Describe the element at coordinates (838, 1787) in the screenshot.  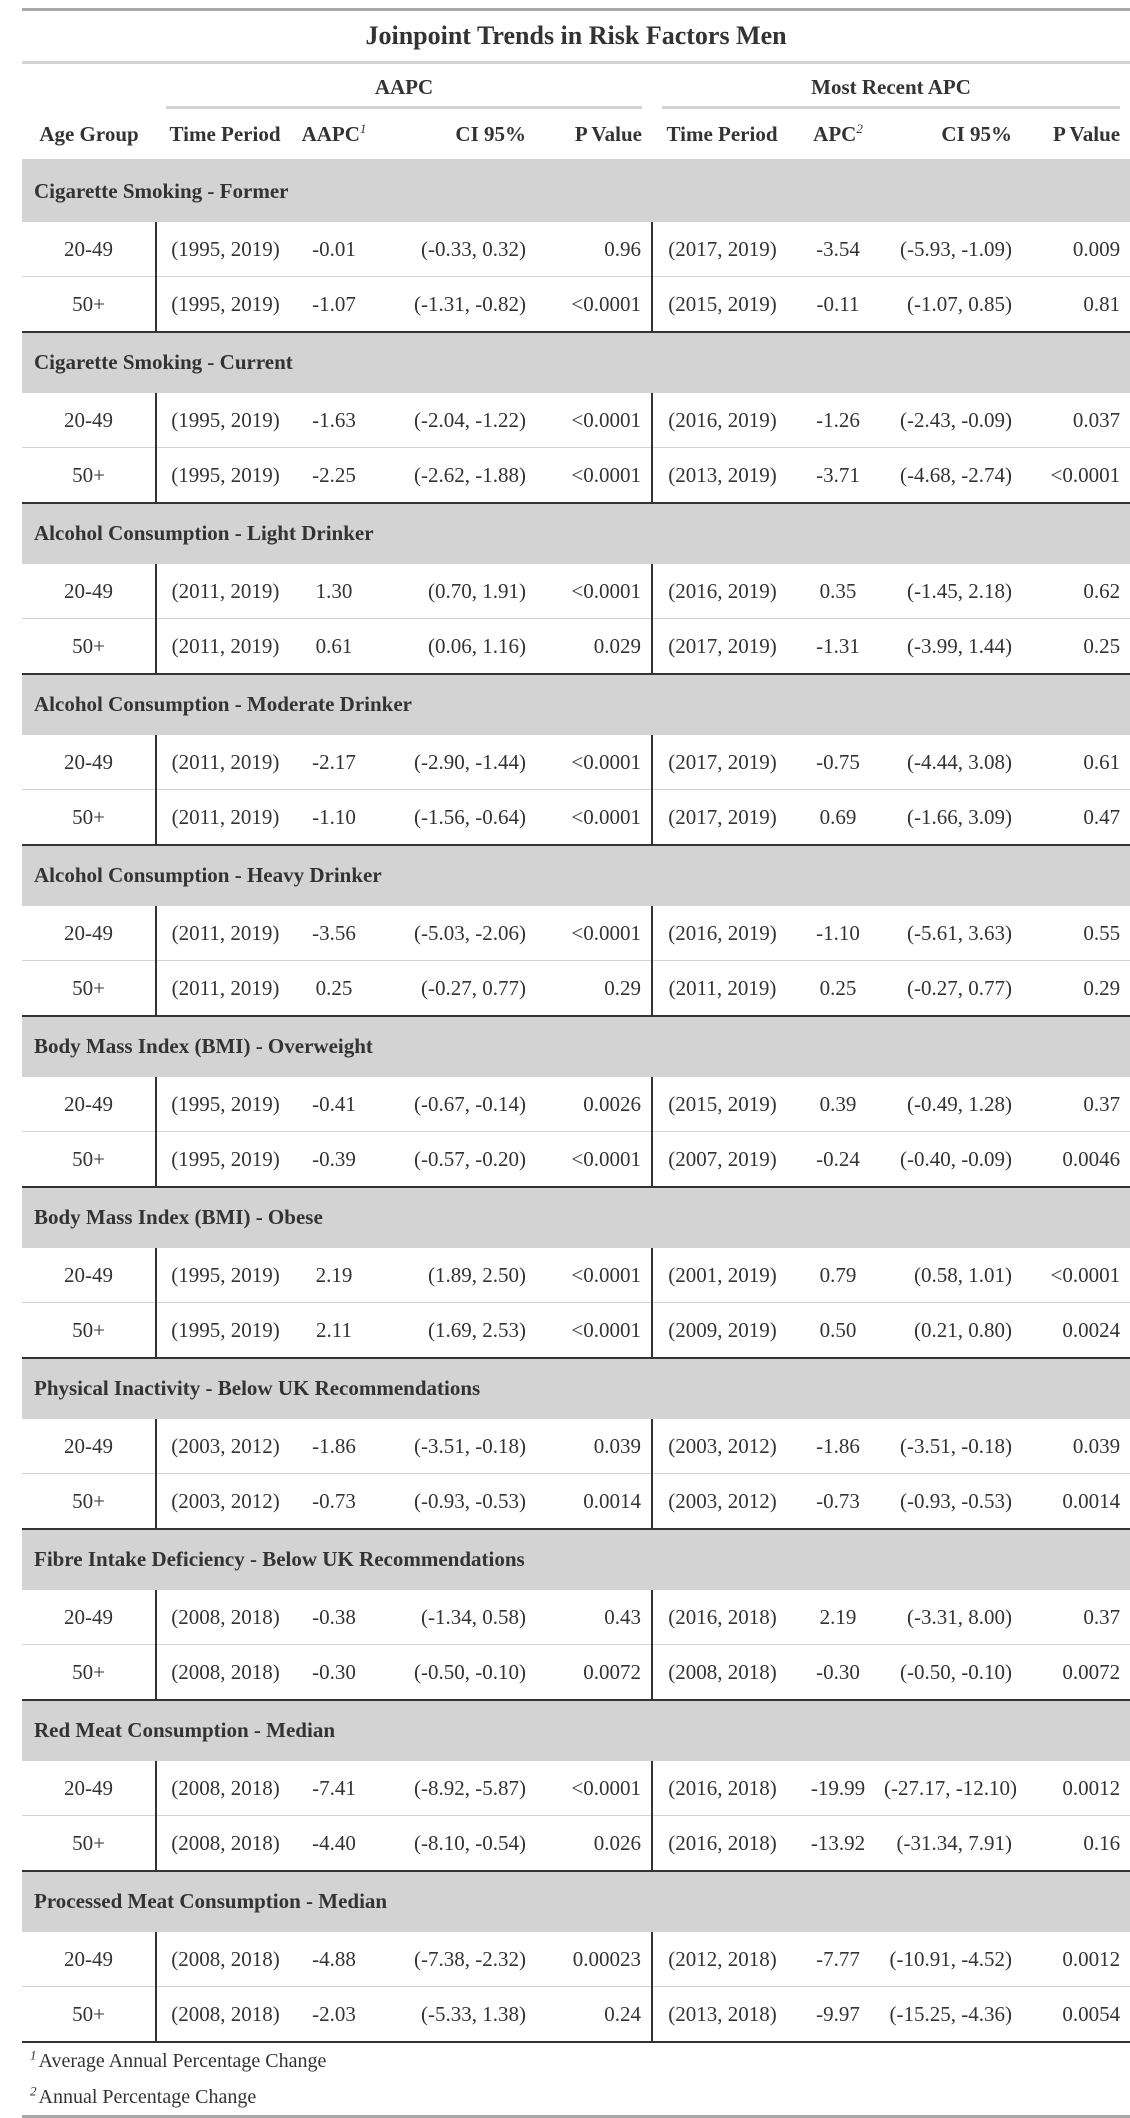
I see `apc-value-cell: -19.99` at that location.